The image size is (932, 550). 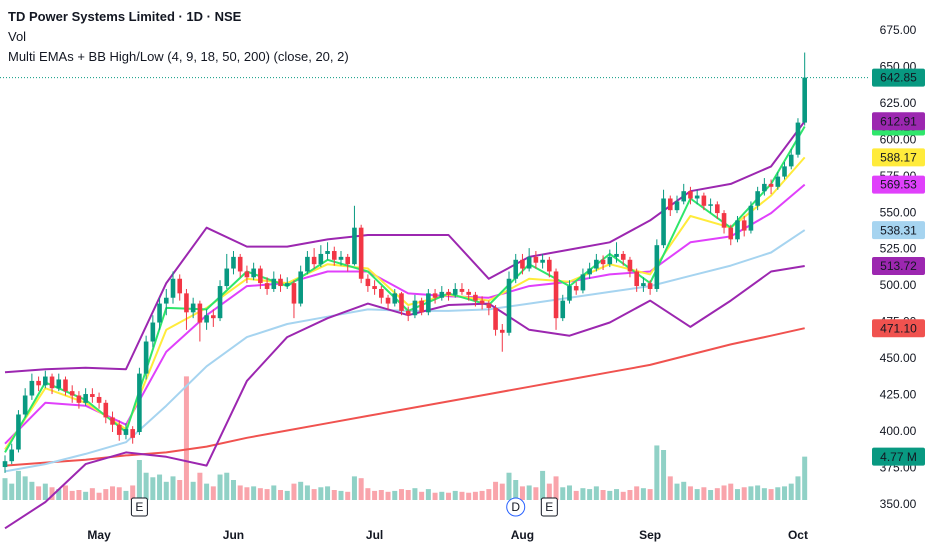 I want to click on y-tick-label: 525.00, so click(x=898, y=249).